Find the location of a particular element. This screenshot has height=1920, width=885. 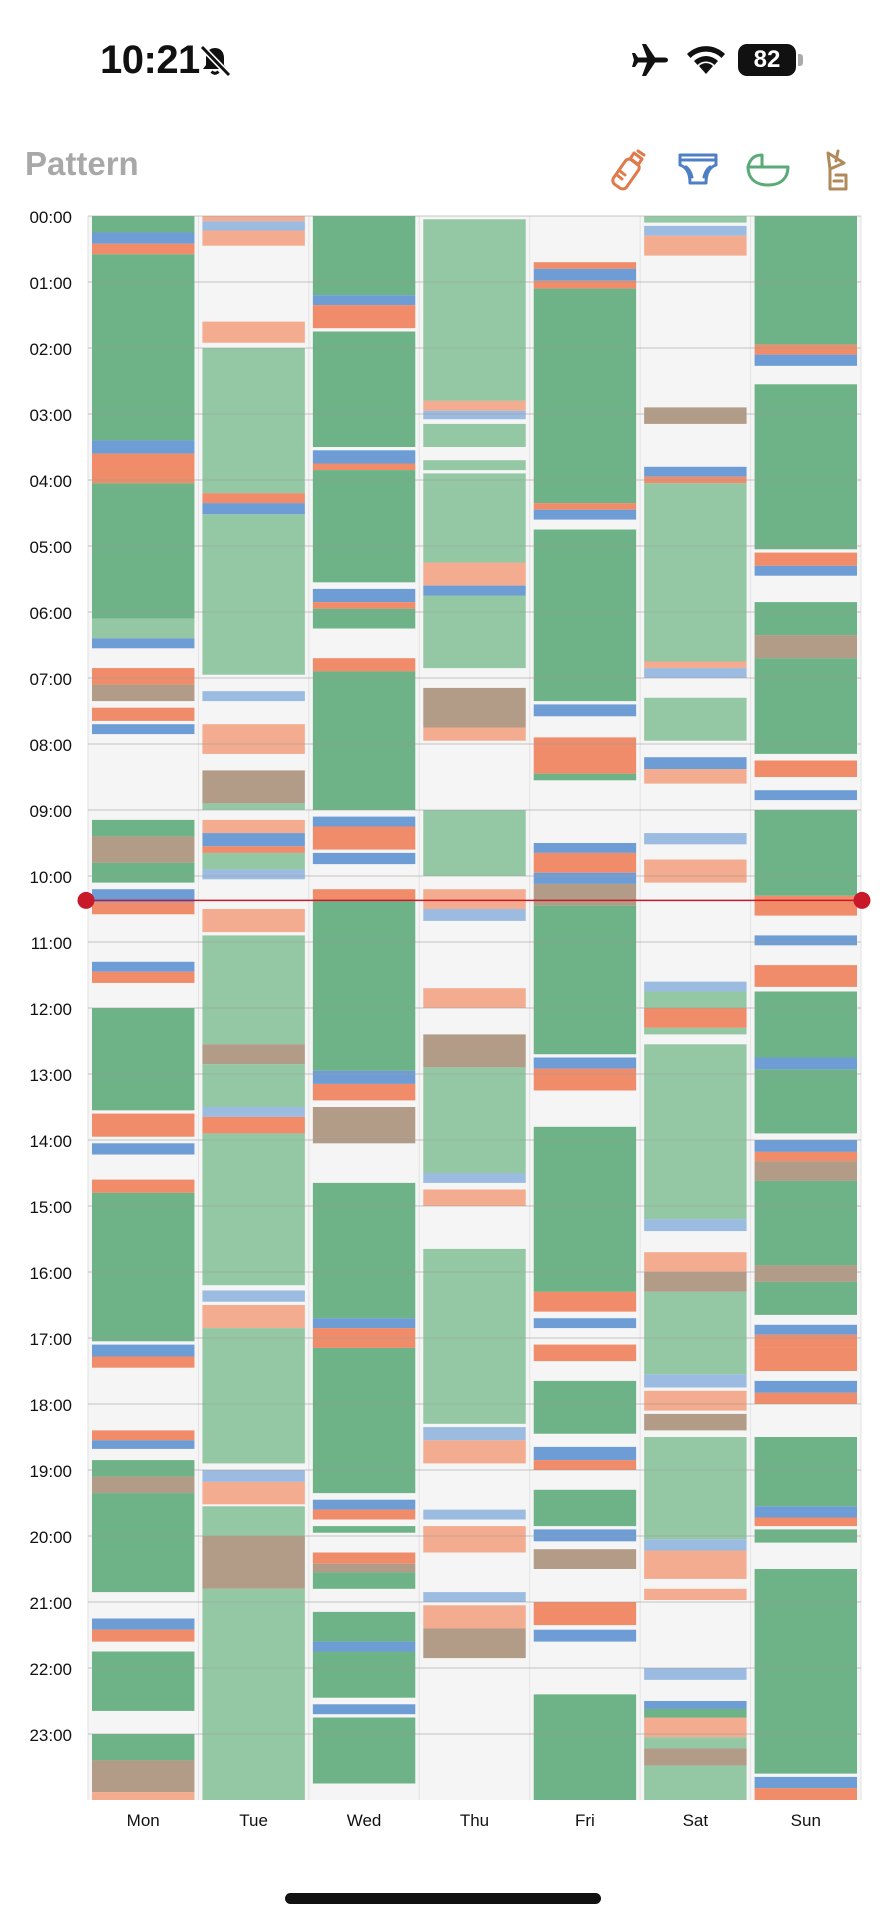

hour-label: 02:00 is located at coordinates (50, 349).